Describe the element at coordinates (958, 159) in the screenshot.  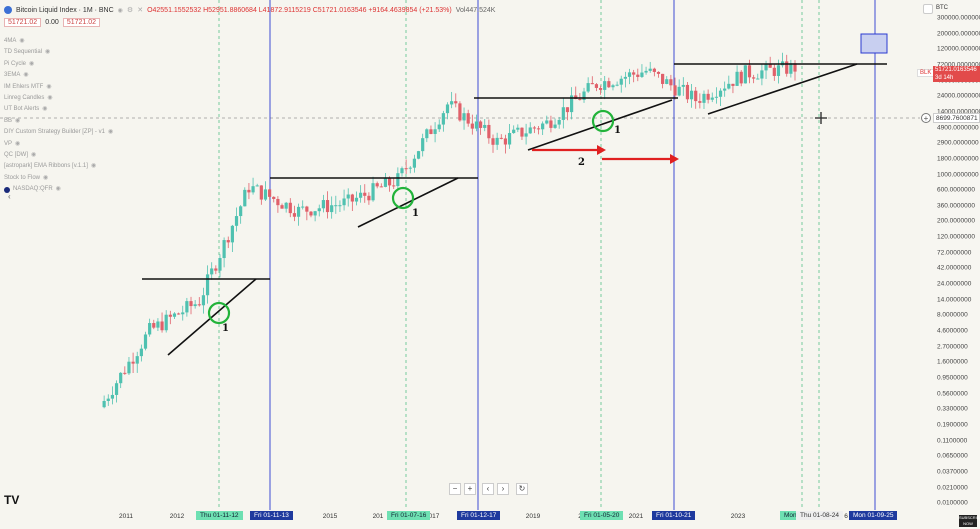
I see `price-tick-label: 1800.0000000` at that location.